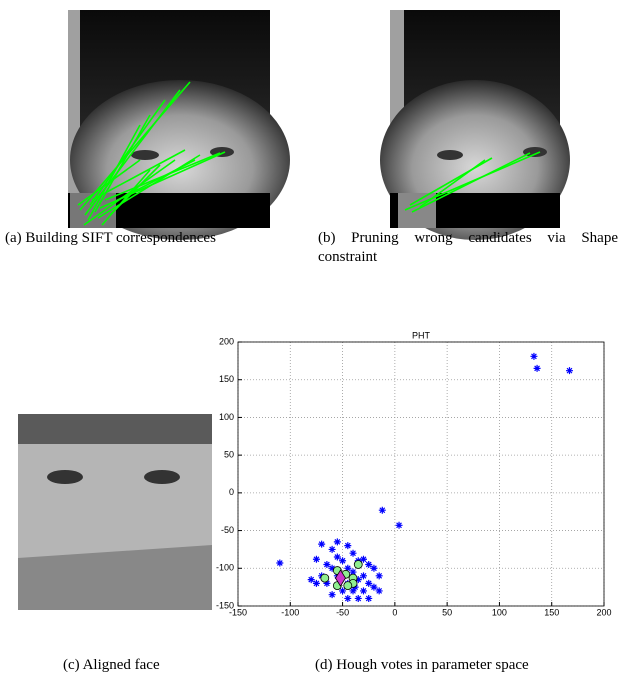  Describe the element at coordinates (226, 379) in the screenshot. I see `y-tick-label: 150` at that location.